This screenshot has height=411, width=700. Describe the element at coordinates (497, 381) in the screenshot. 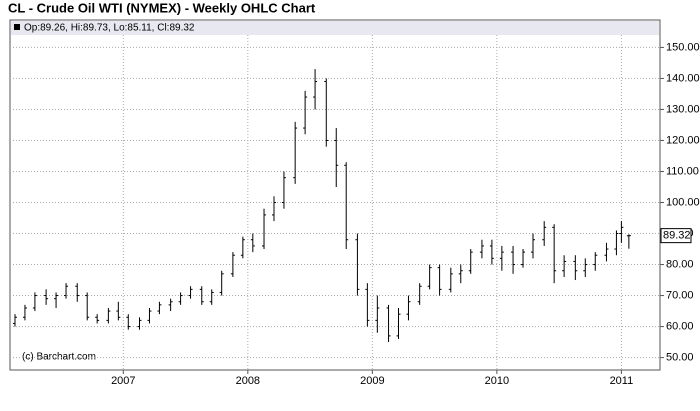

I see `x-tick-label: 2010` at that location.